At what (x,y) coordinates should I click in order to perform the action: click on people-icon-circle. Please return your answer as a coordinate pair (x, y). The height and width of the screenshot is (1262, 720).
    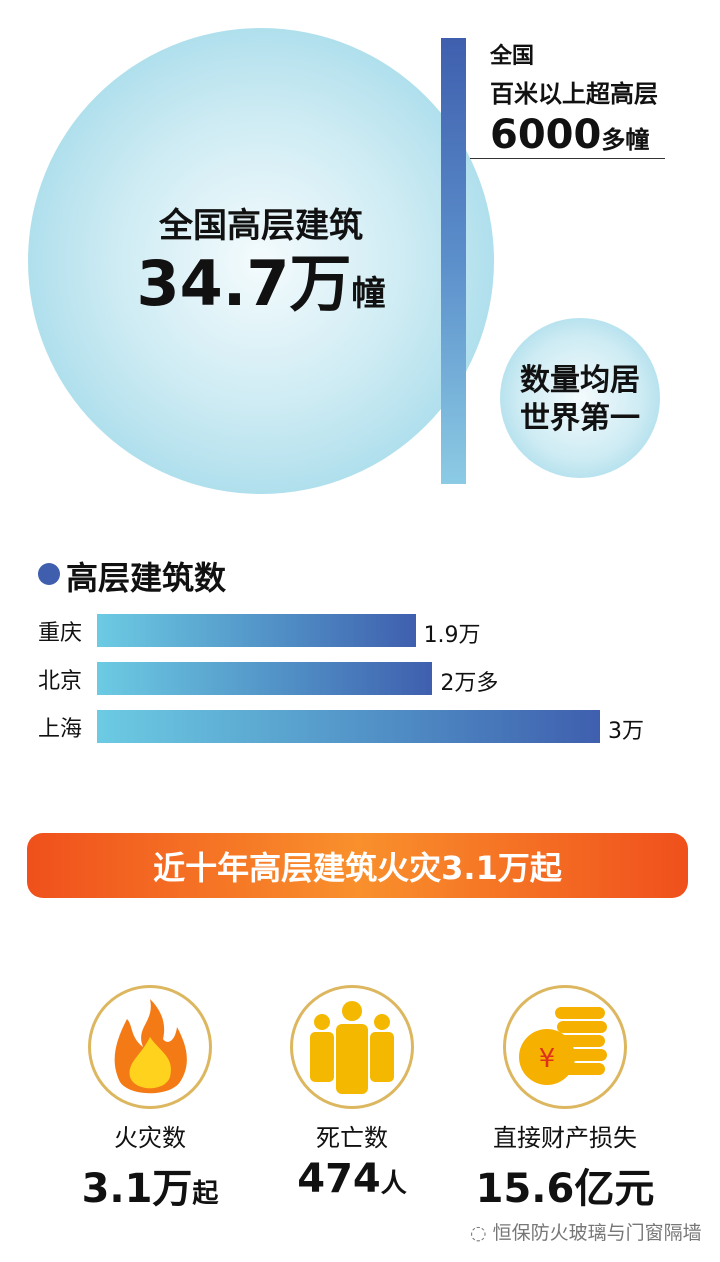
    Looking at the image, I should click on (352, 1047).